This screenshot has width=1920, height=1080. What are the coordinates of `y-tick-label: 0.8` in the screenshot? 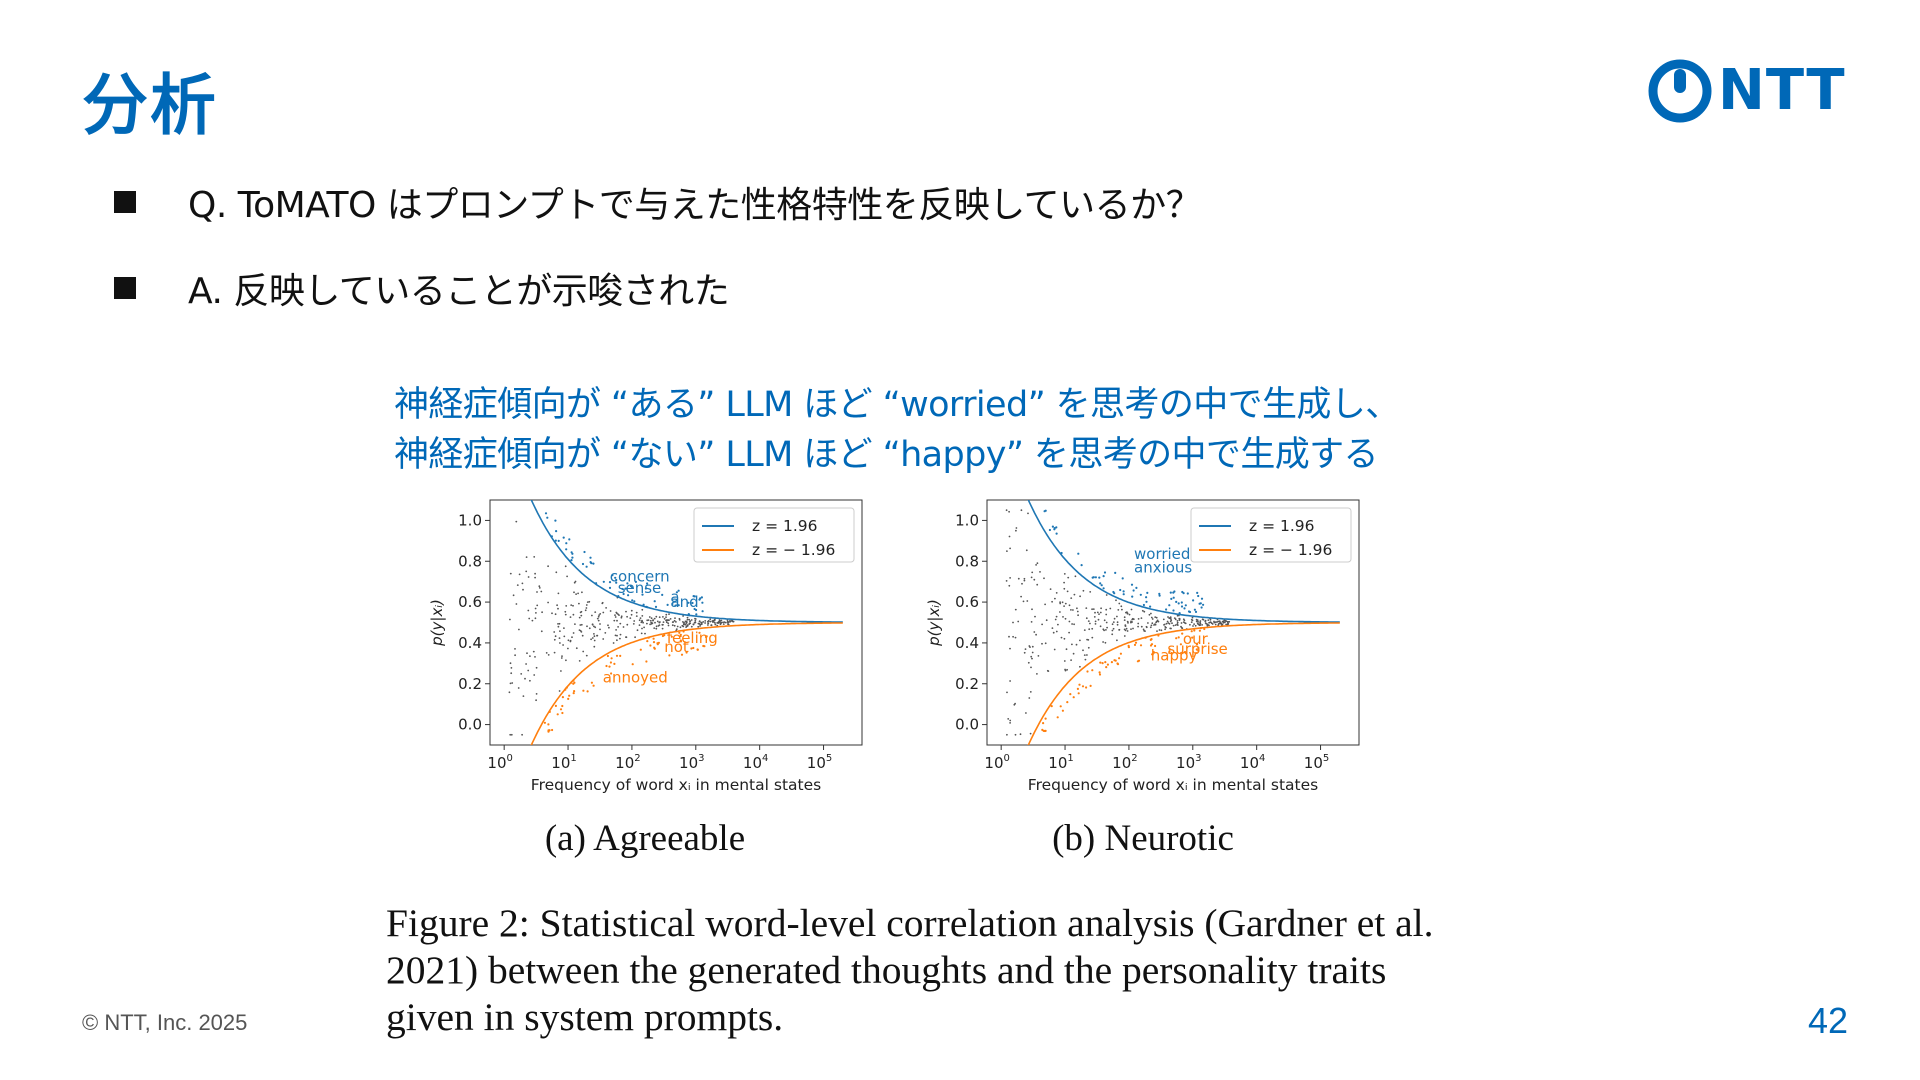 It's located at (470, 561).